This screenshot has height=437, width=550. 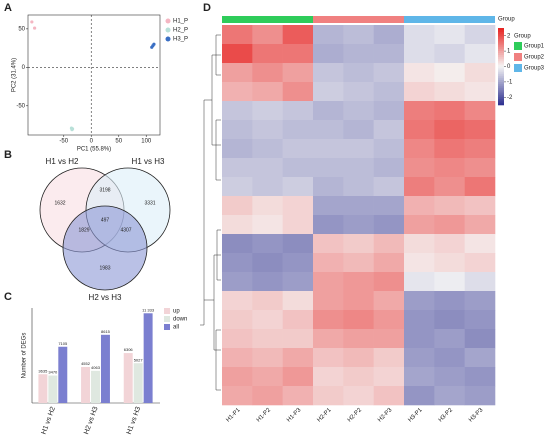 What do you see at coordinates (63, 142) in the screenshot?
I see `x-tick-label: -50` at bounding box center [63, 142].